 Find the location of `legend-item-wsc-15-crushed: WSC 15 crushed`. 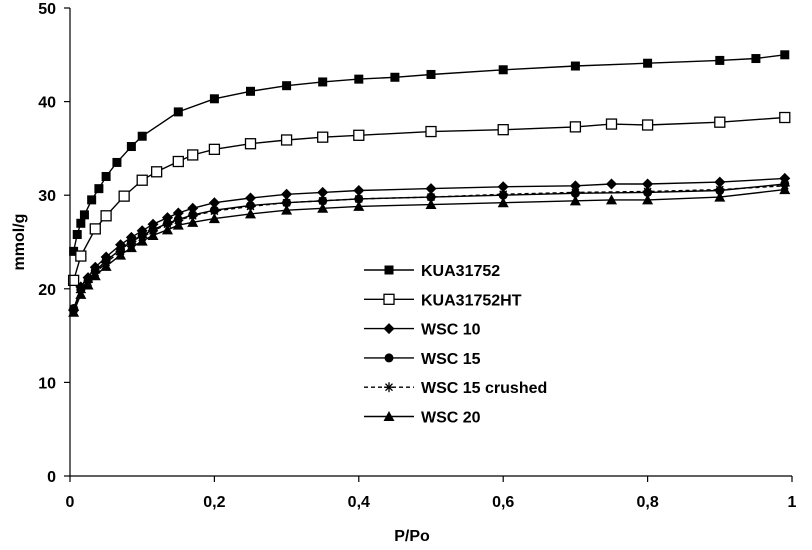

legend-item-wsc-15-crushed: WSC 15 crushed is located at coordinates (455, 388).